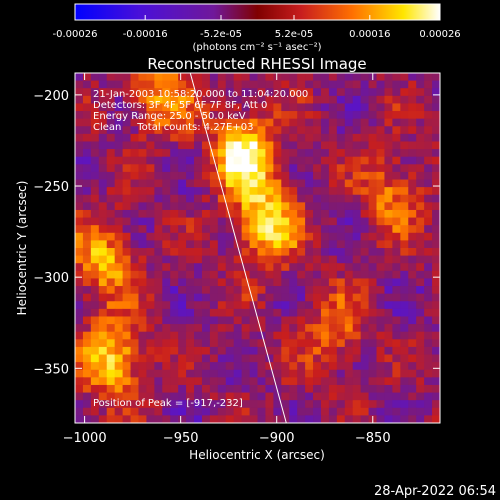 The width and height of the screenshot is (500, 500). What do you see at coordinates (51, 278) in the screenshot?
I see `y-tick-label: −300` at bounding box center [51, 278].